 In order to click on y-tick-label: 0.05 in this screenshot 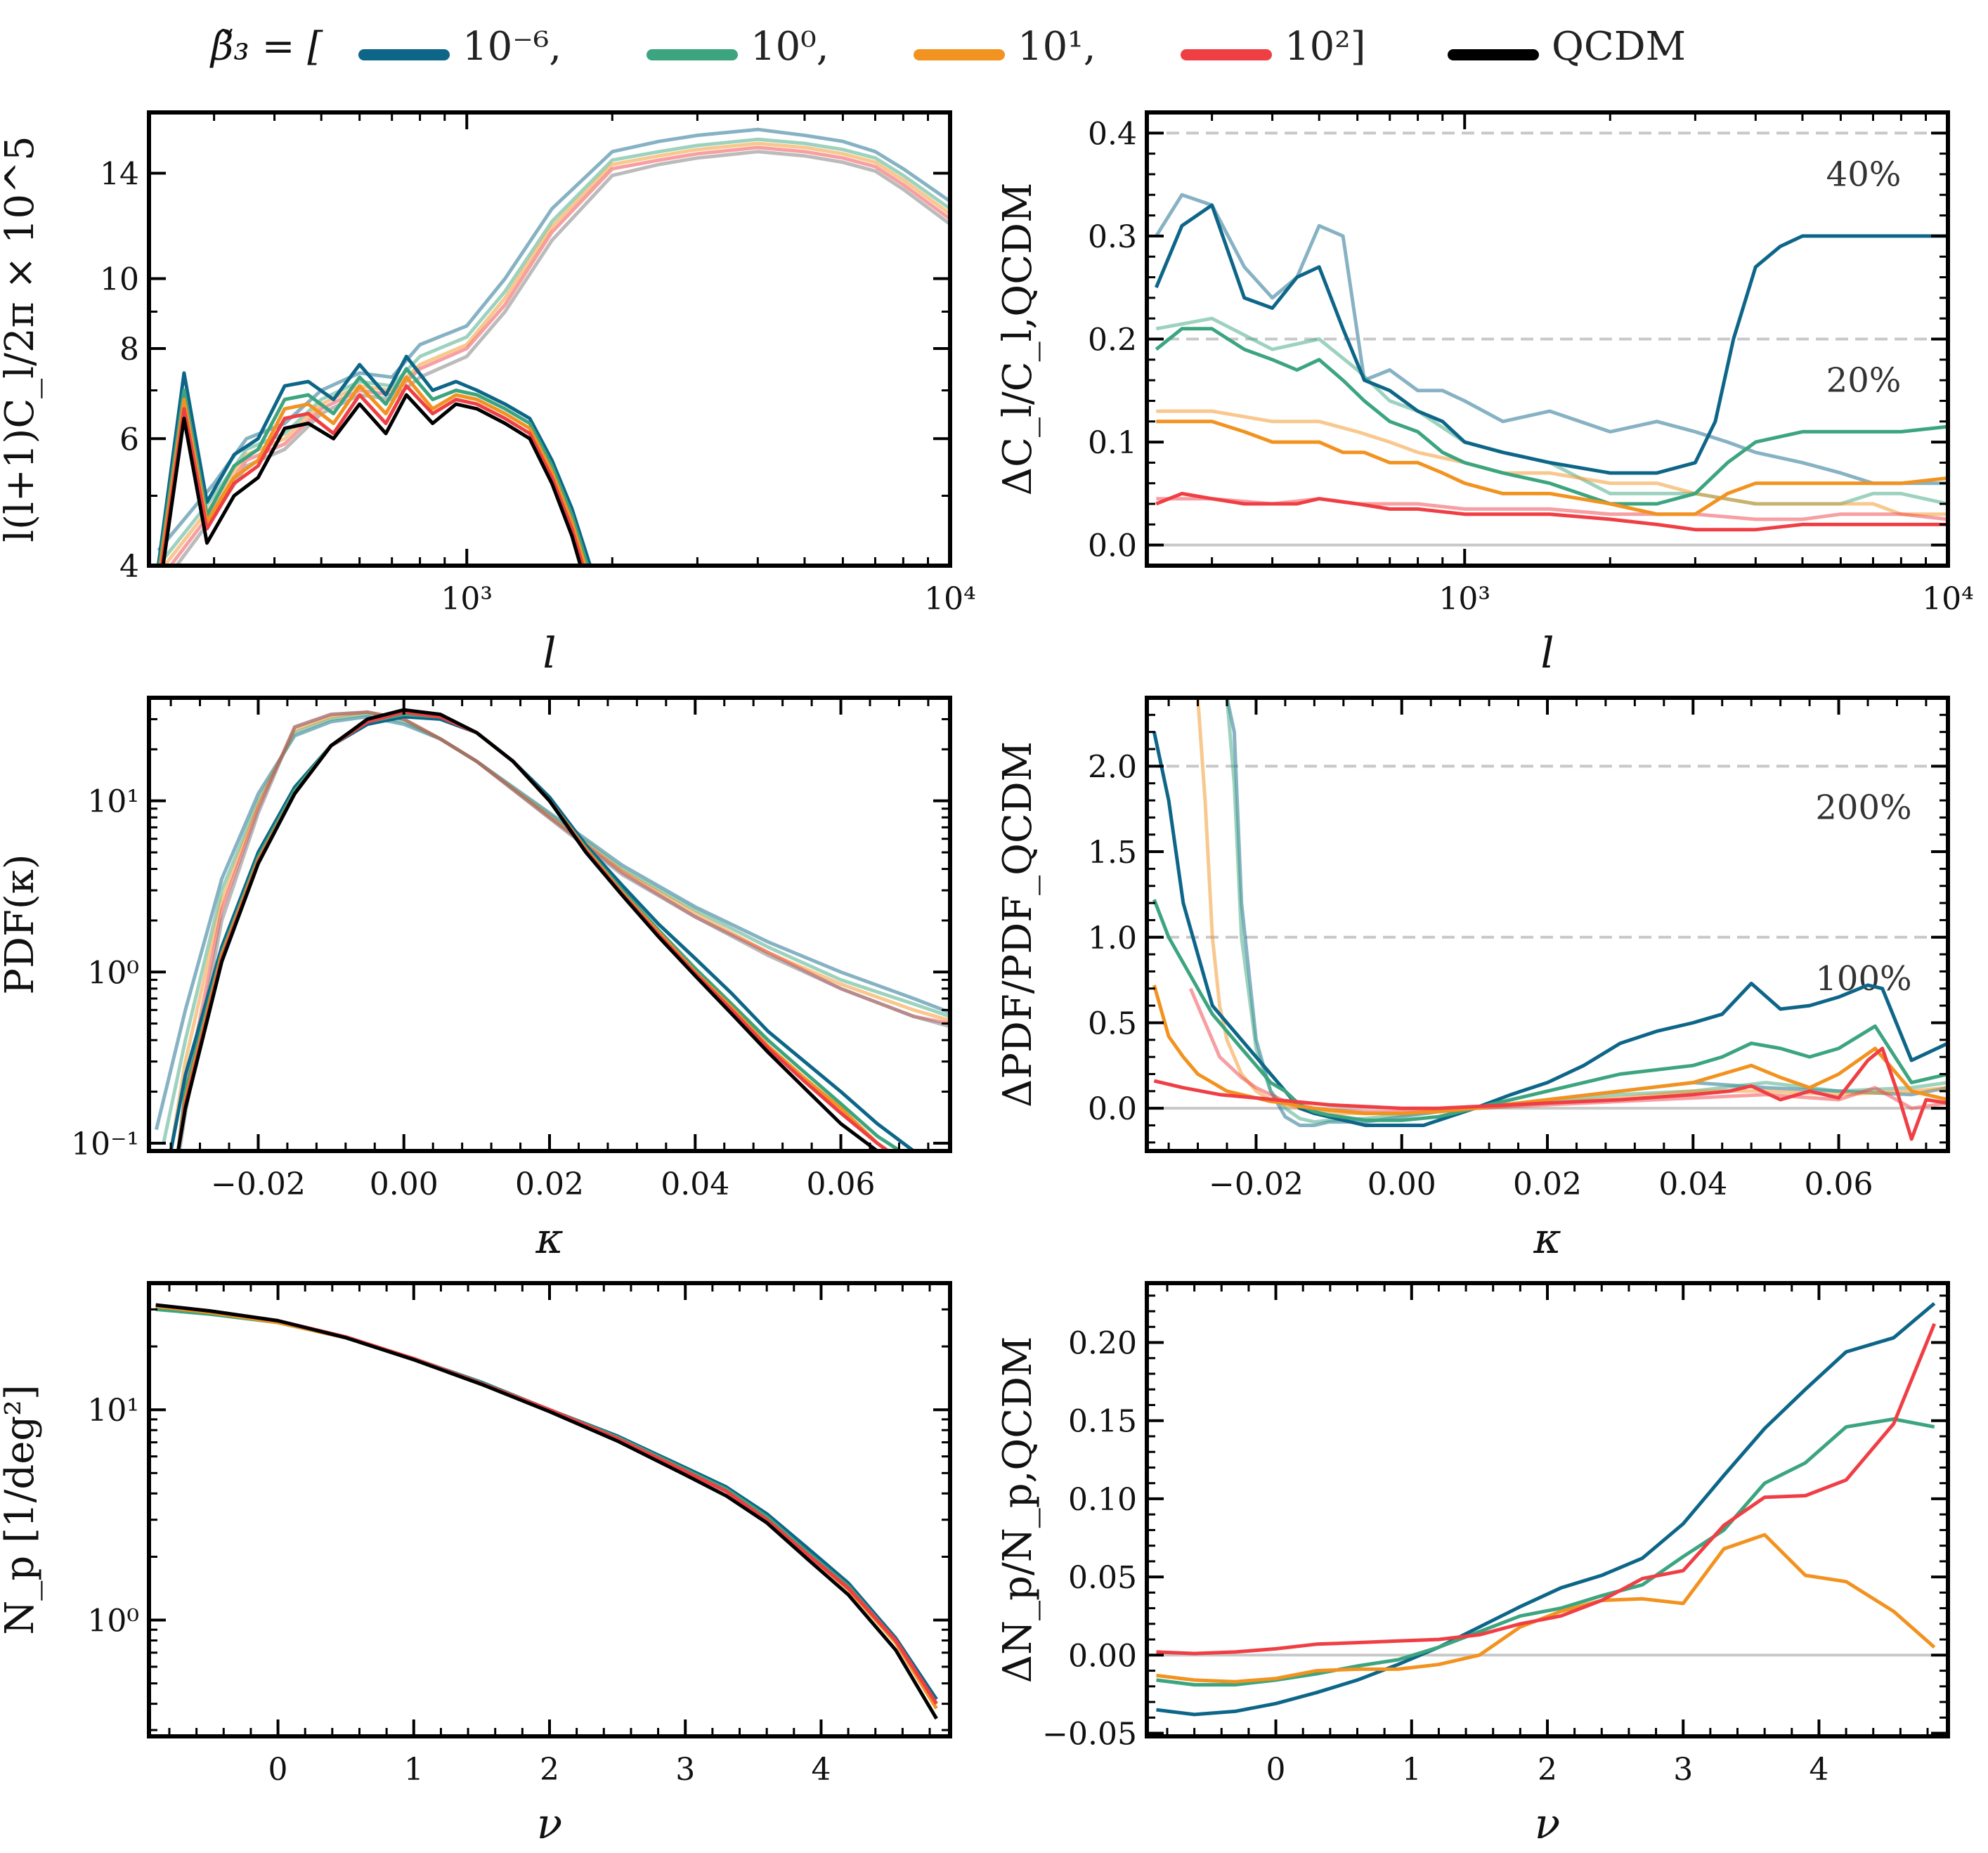, I will do `click(1102, 1578)`.